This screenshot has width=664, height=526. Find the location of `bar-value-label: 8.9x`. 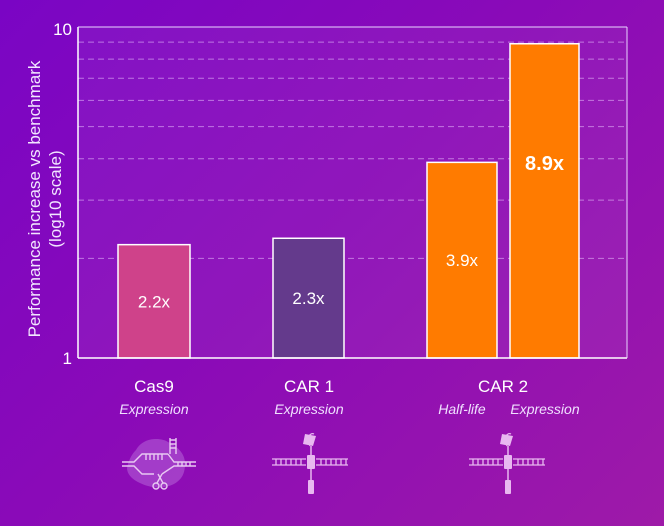

bar-value-label: 8.9x is located at coordinates (544, 164).